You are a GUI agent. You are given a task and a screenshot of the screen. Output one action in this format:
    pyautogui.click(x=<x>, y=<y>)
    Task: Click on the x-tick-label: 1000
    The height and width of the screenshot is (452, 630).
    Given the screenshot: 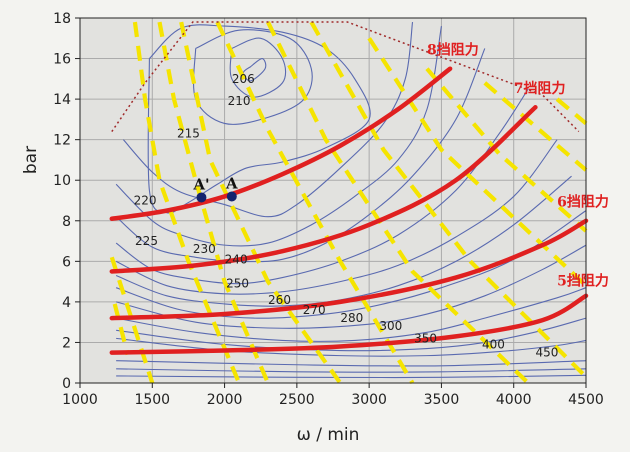 What is the action you would take?
    pyautogui.click(x=80, y=400)
    